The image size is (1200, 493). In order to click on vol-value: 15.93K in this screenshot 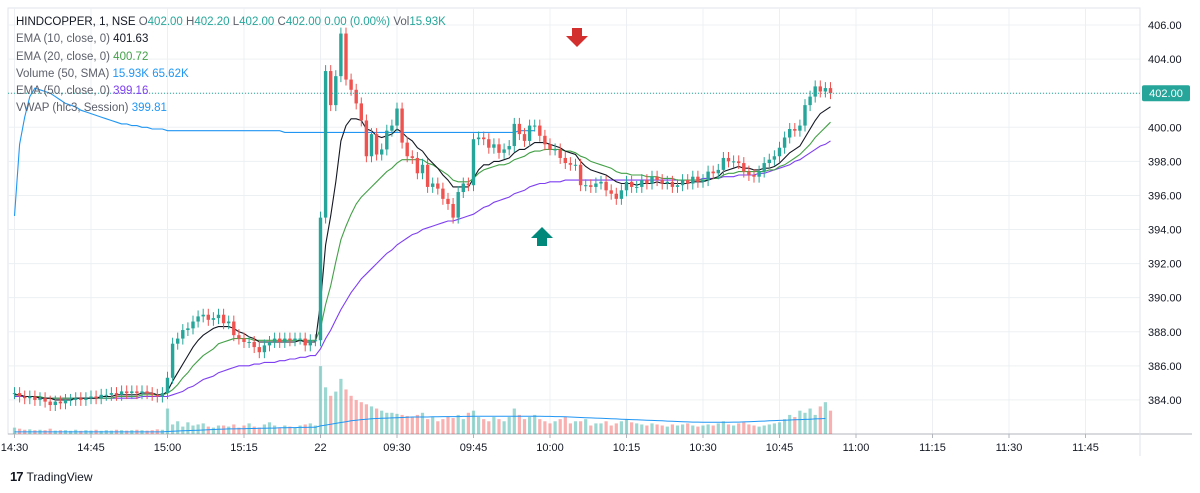, I will do `click(427, 22)`.